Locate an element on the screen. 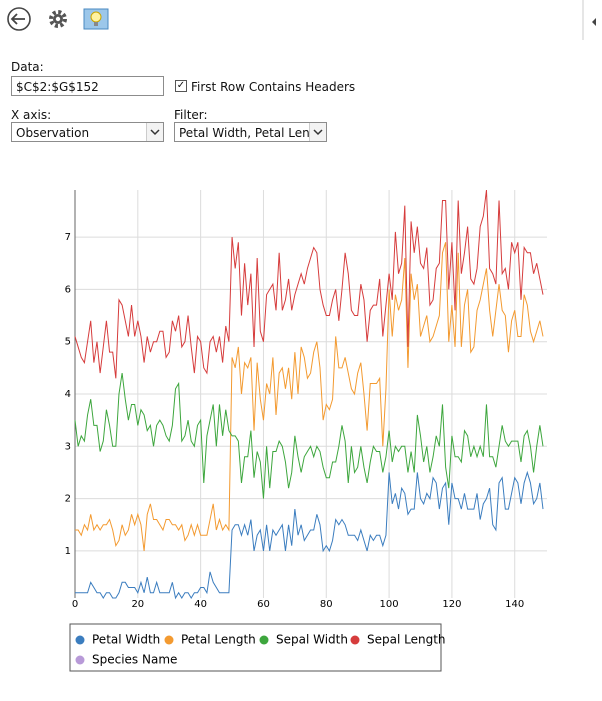 The image size is (602, 701). x-axis-value: Observation is located at coordinates (53, 133).